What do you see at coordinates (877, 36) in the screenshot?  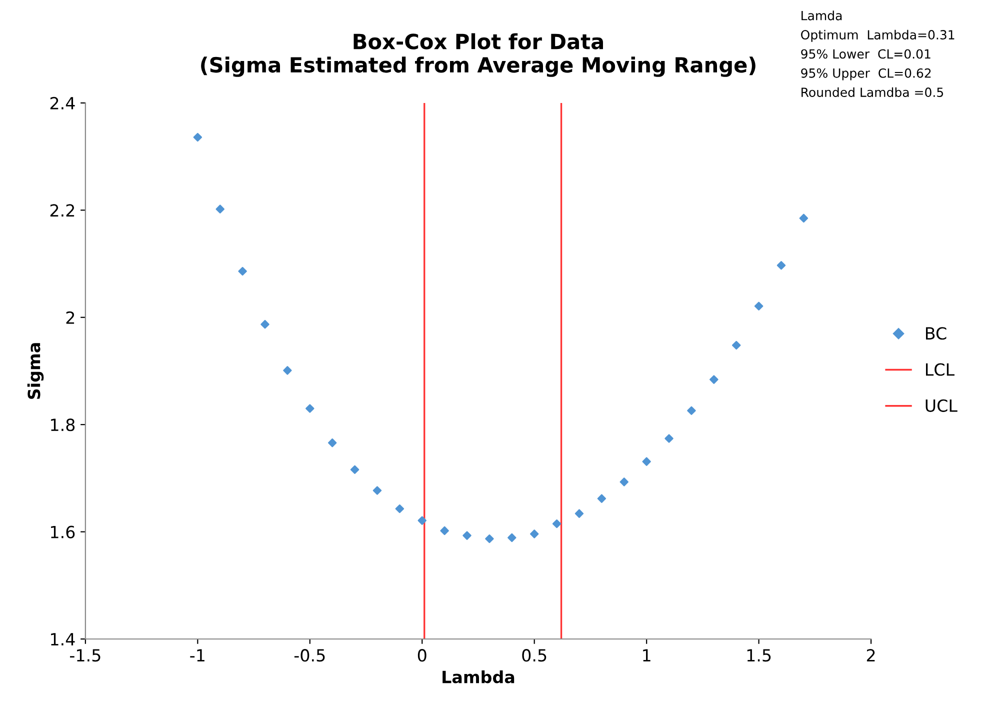 I see `text: Optimum Lambda=0.31` at bounding box center [877, 36].